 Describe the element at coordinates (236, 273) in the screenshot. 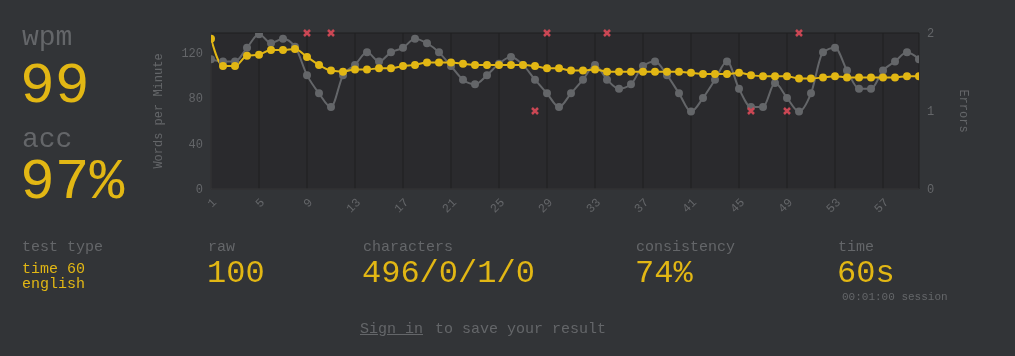

I see `text: 100` at that location.